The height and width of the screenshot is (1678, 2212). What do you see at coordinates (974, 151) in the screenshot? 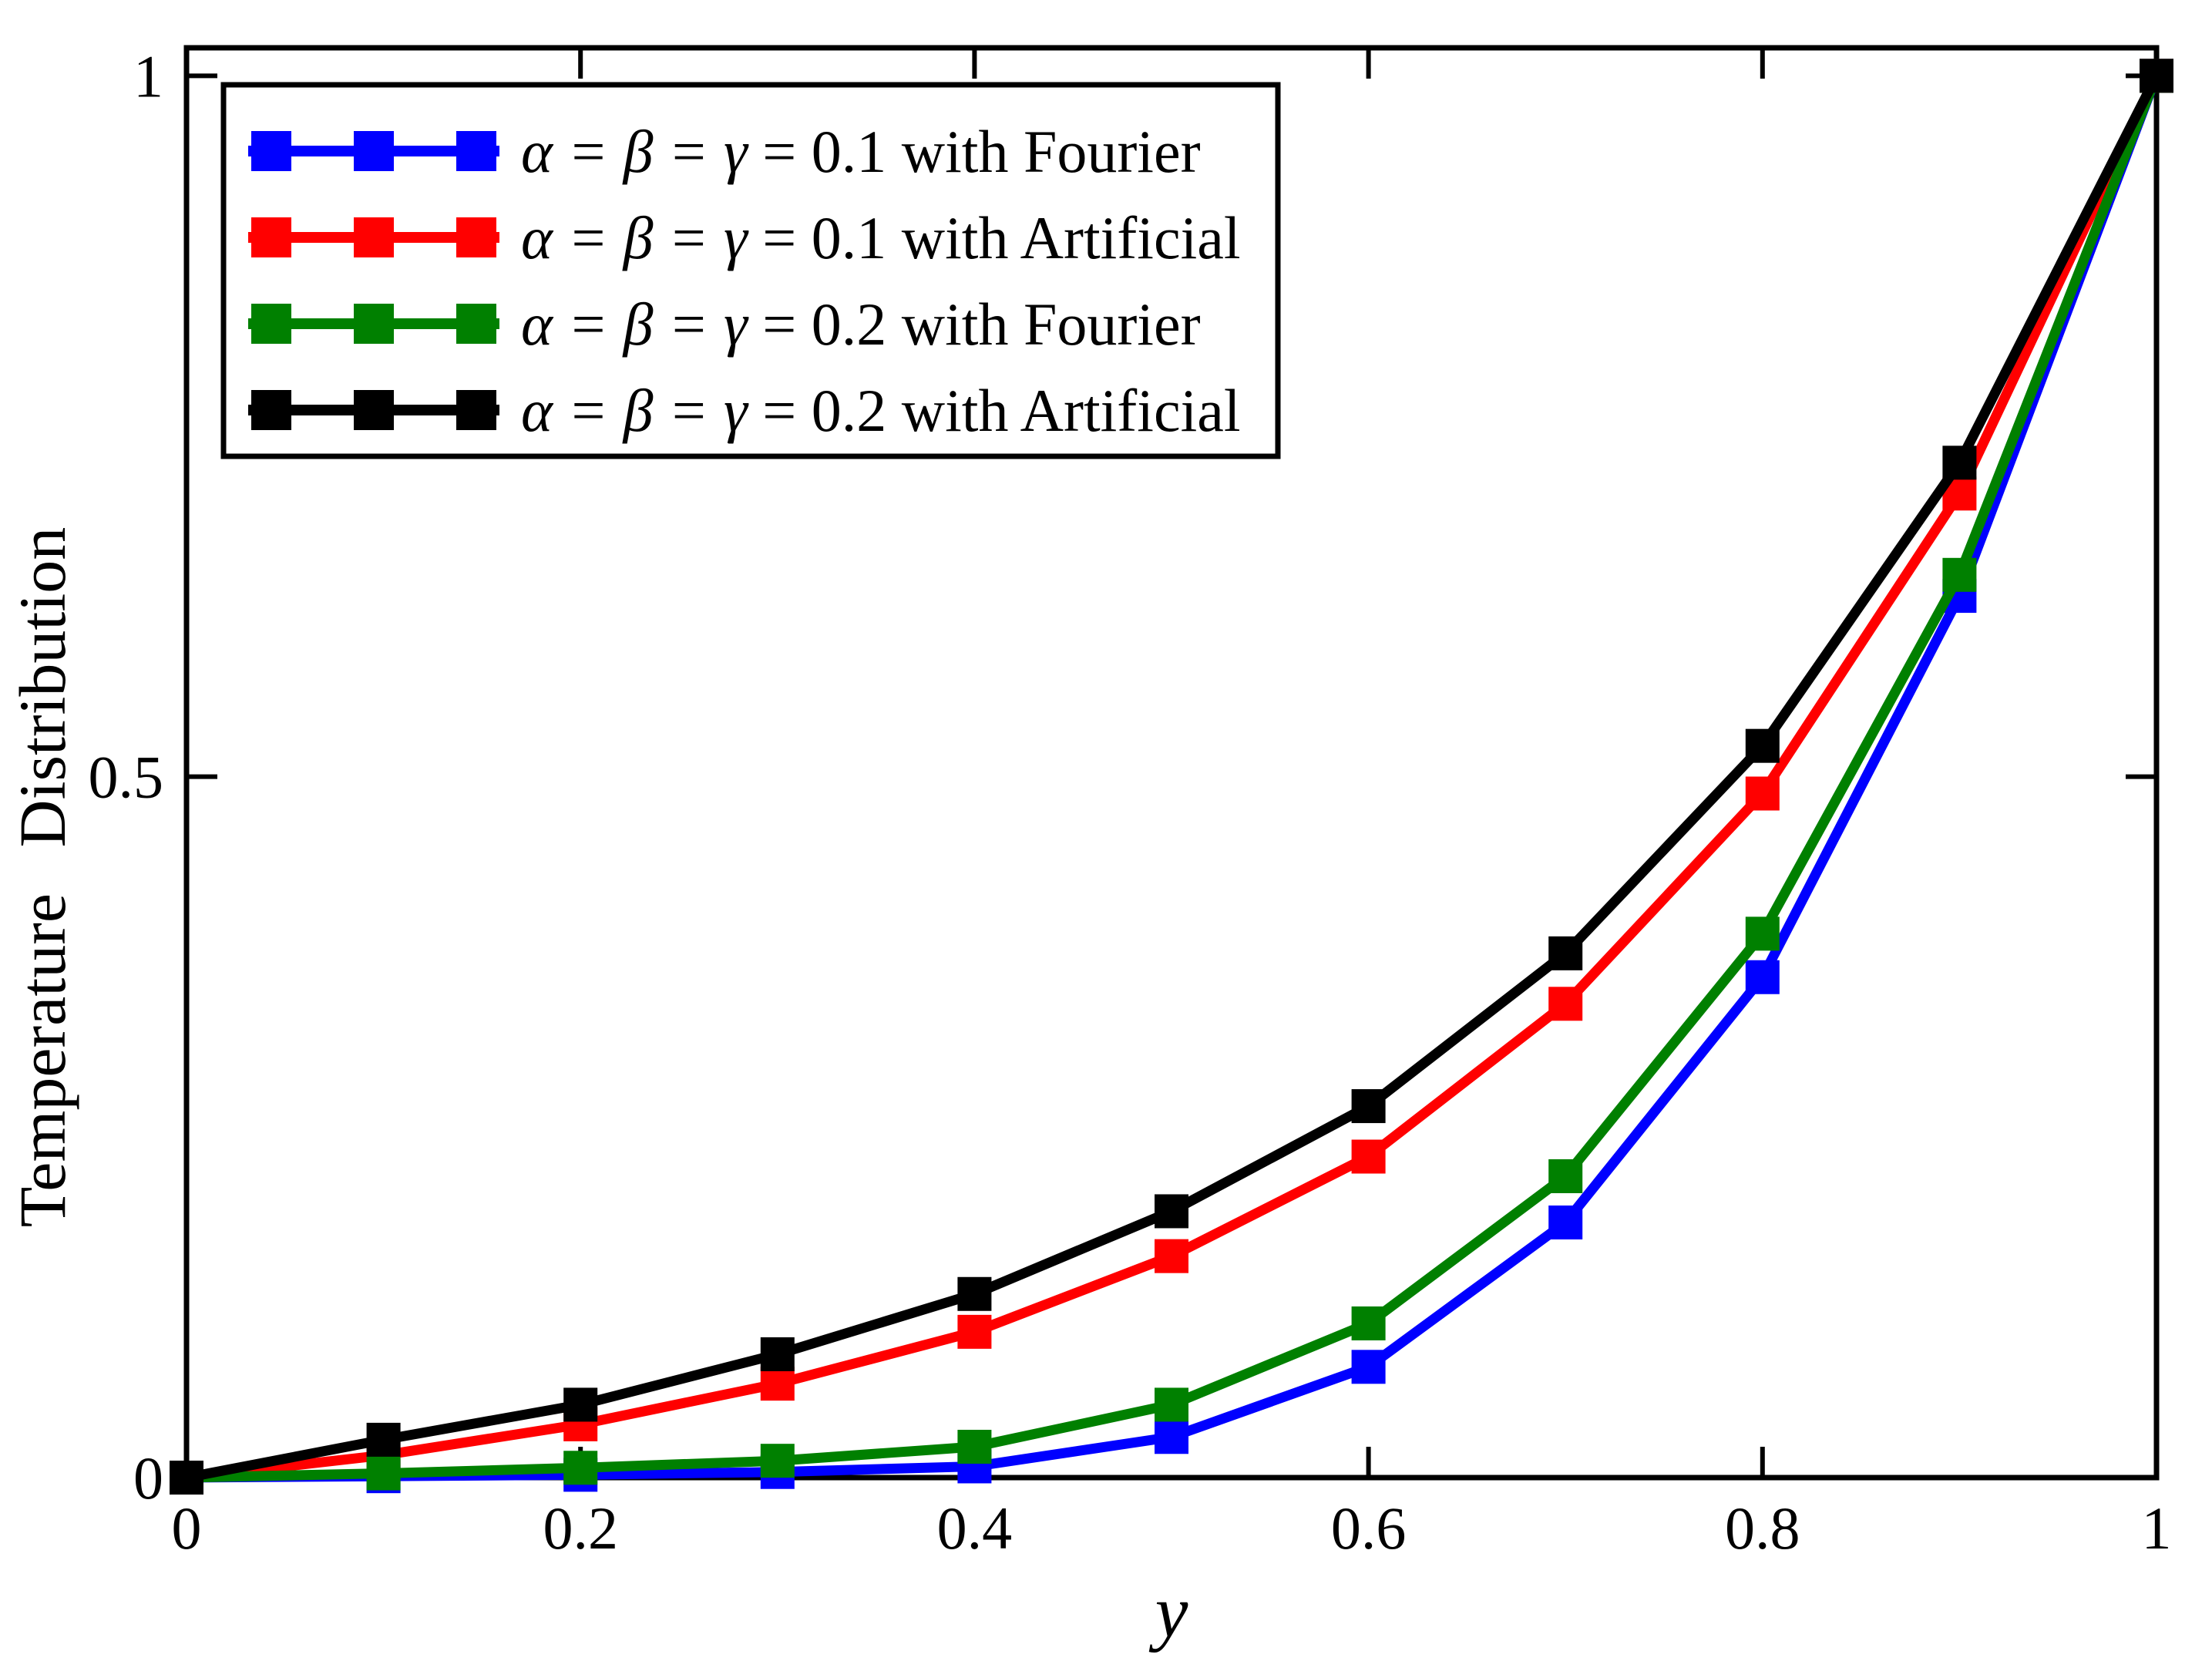
I see `legend-label-rest: = 0.1 with Fourier` at bounding box center [974, 151].